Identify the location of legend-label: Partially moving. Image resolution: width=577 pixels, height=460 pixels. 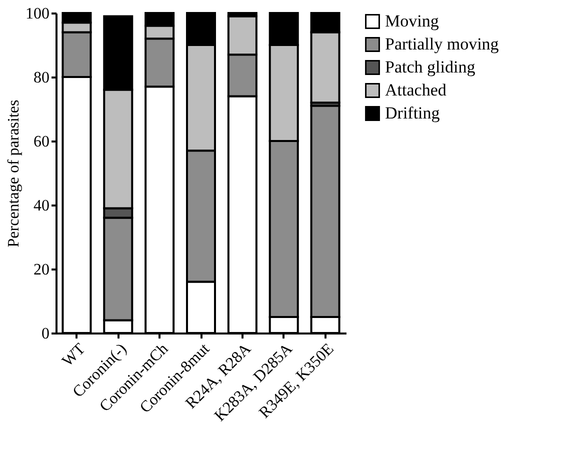
(442, 44).